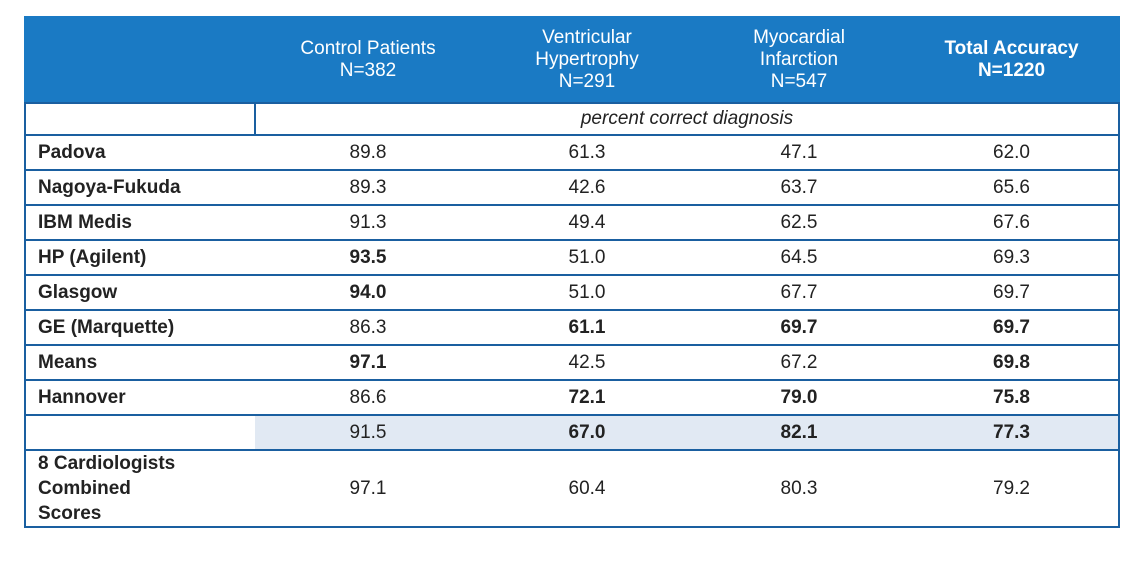 This screenshot has height=580, width=1134. What do you see at coordinates (587, 60) in the screenshot?
I see `header-ventricular-hypertrophy: Ventricular Hypertrophy N=291` at bounding box center [587, 60].